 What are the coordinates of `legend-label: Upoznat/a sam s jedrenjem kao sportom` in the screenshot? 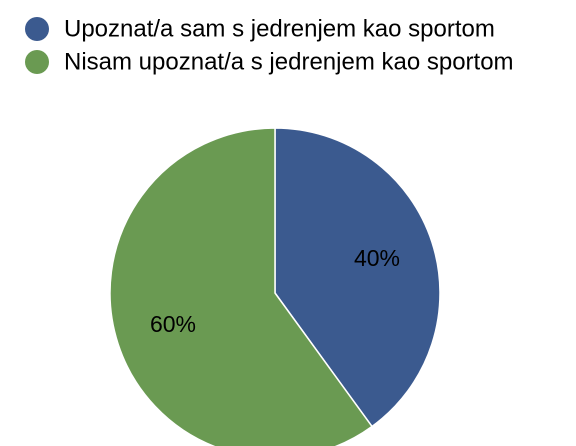 It's located at (279, 28).